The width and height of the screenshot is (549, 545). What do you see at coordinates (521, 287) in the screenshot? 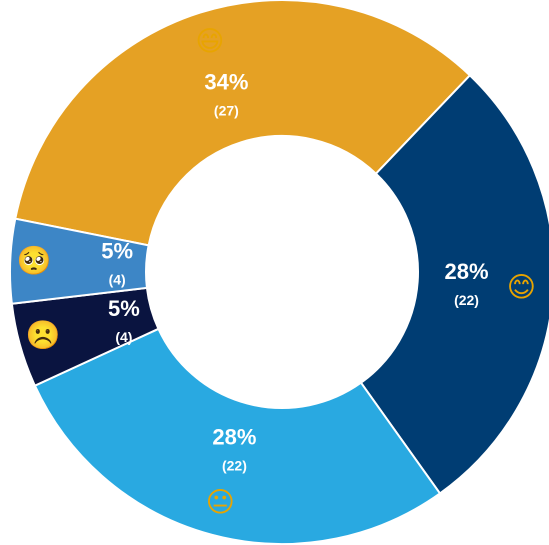
I see `emoji: 😊` at bounding box center [521, 287].